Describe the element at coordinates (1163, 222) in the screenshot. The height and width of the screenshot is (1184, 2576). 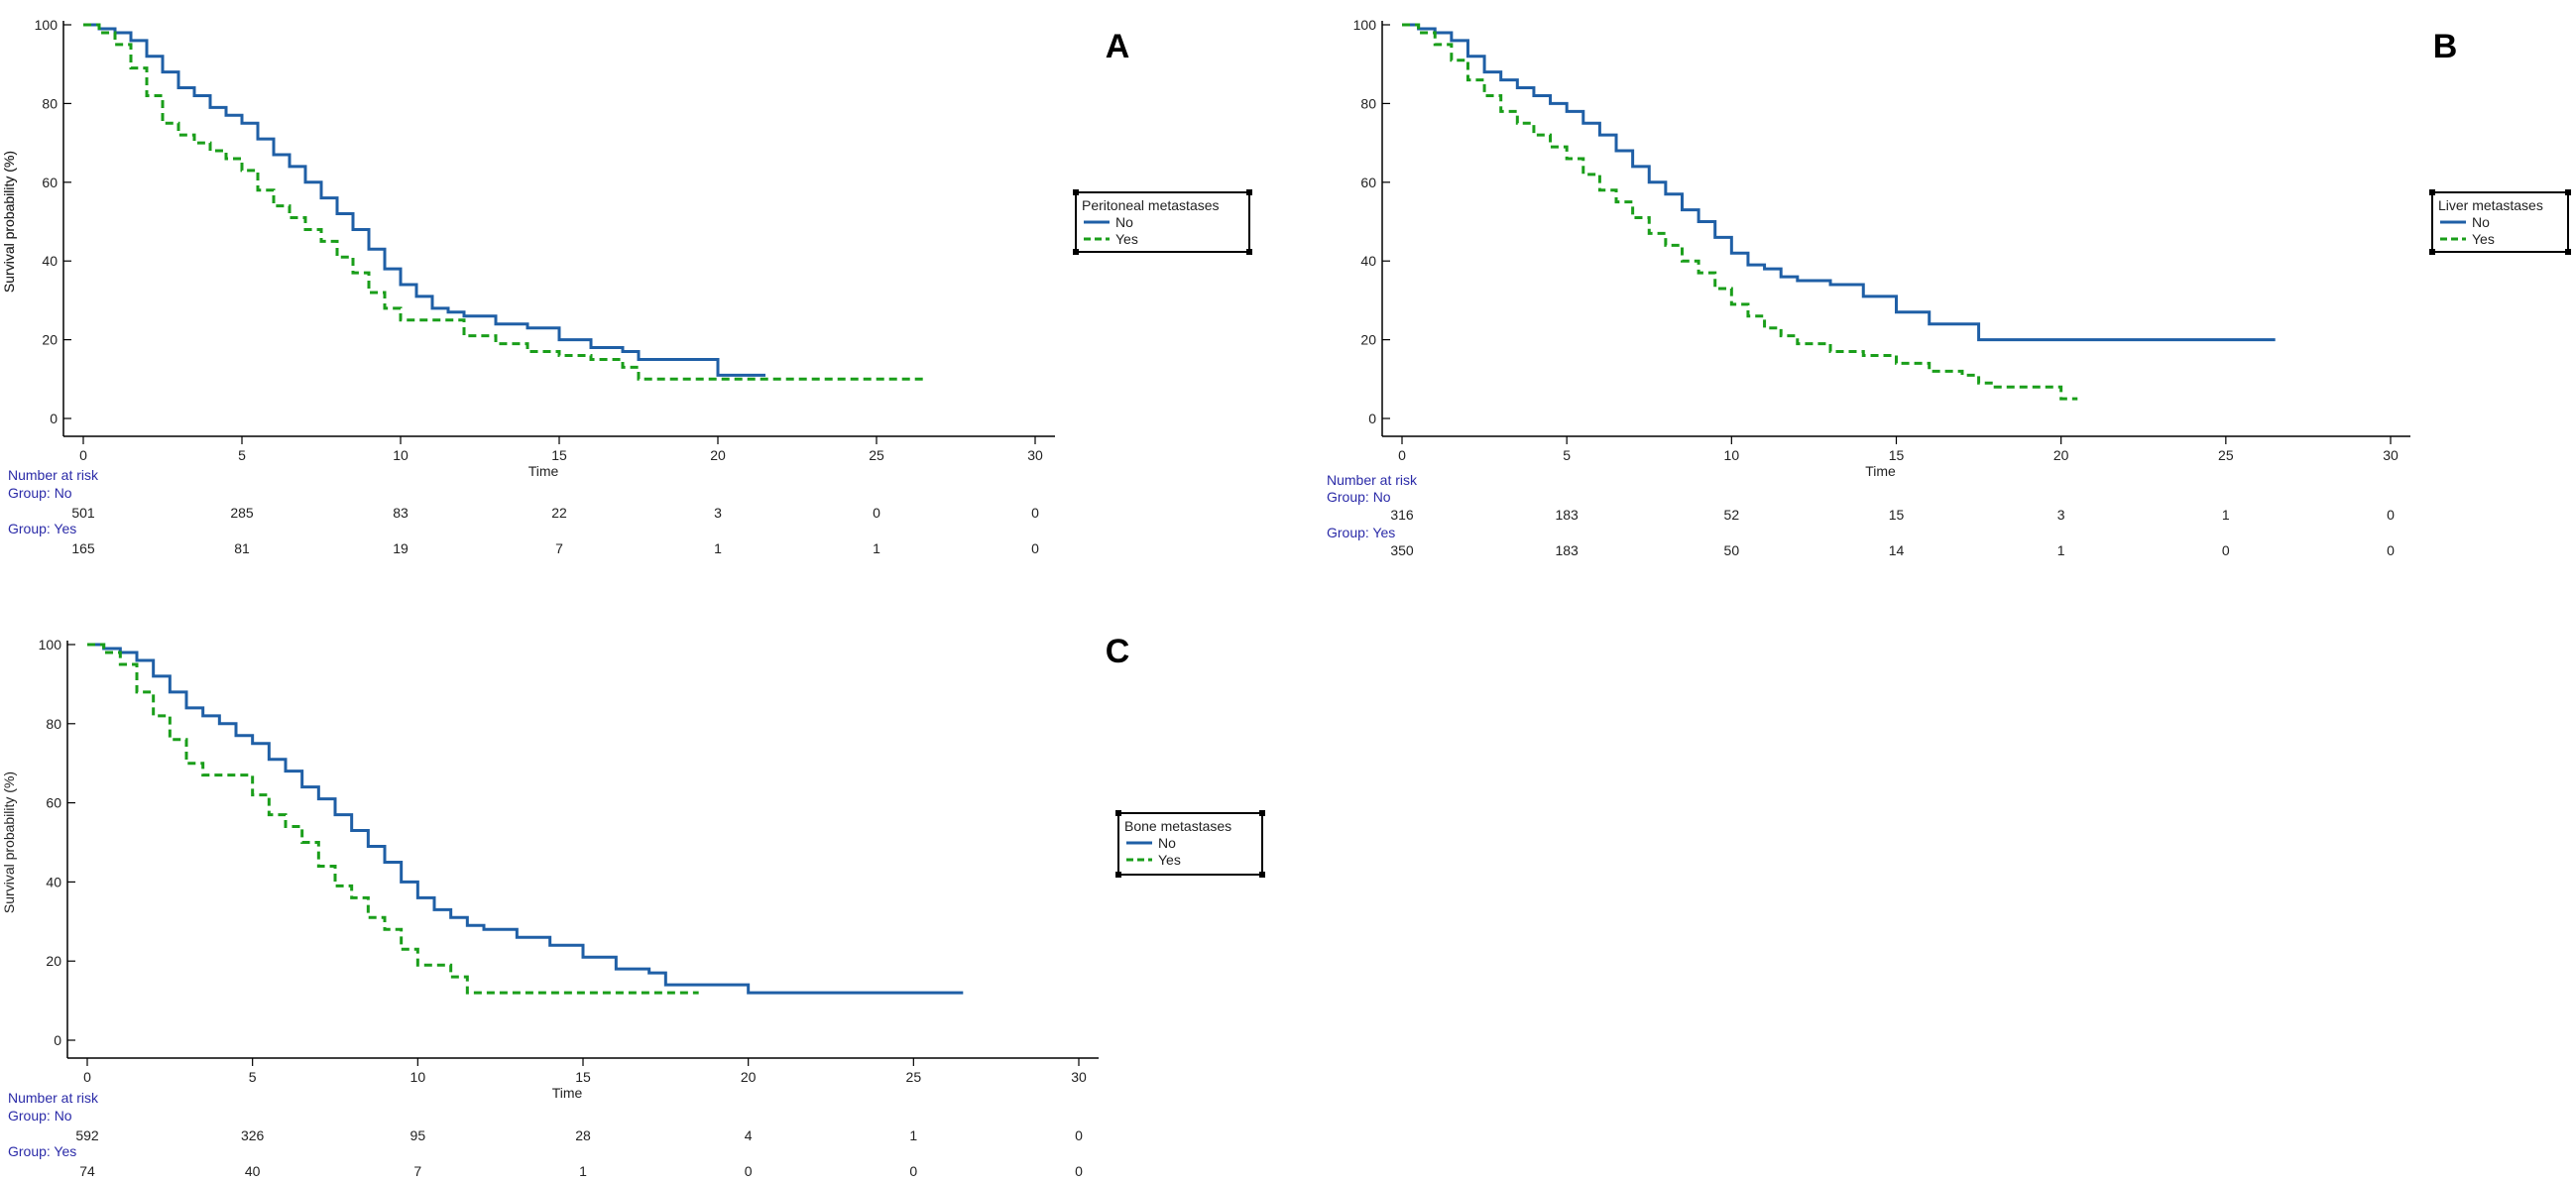
I see `legend-box` at that location.